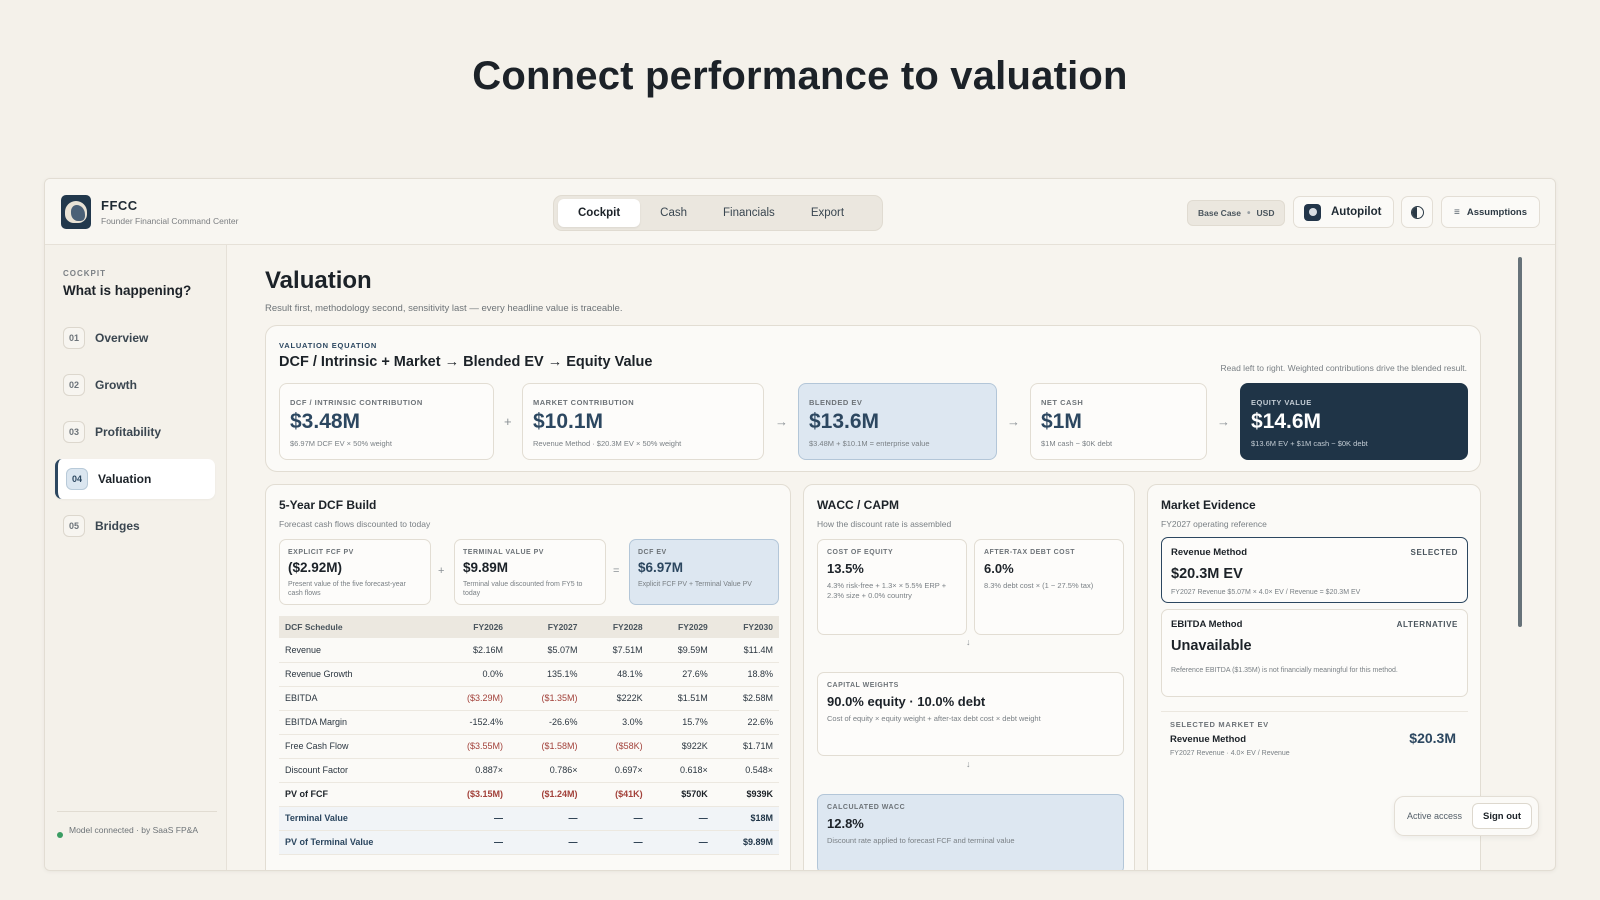 Image resolution: width=1600 pixels, height=900 pixels. What do you see at coordinates (1467, 816) in the screenshot?
I see `session-pill: Active access Sign out` at bounding box center [1467, 816].